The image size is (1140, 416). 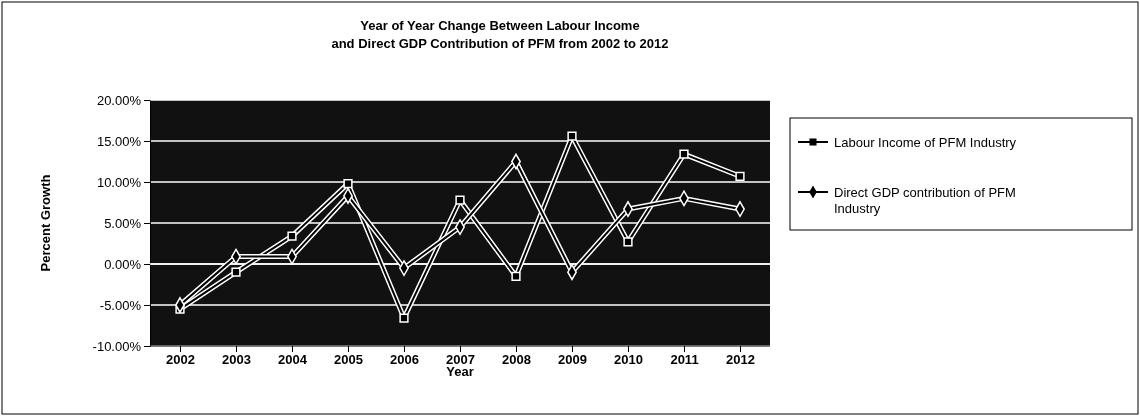 What do you see at coordinates (293, 360) in the screenshot?
I see `x-tick-label: 2004` at bounding box center [293, 360].